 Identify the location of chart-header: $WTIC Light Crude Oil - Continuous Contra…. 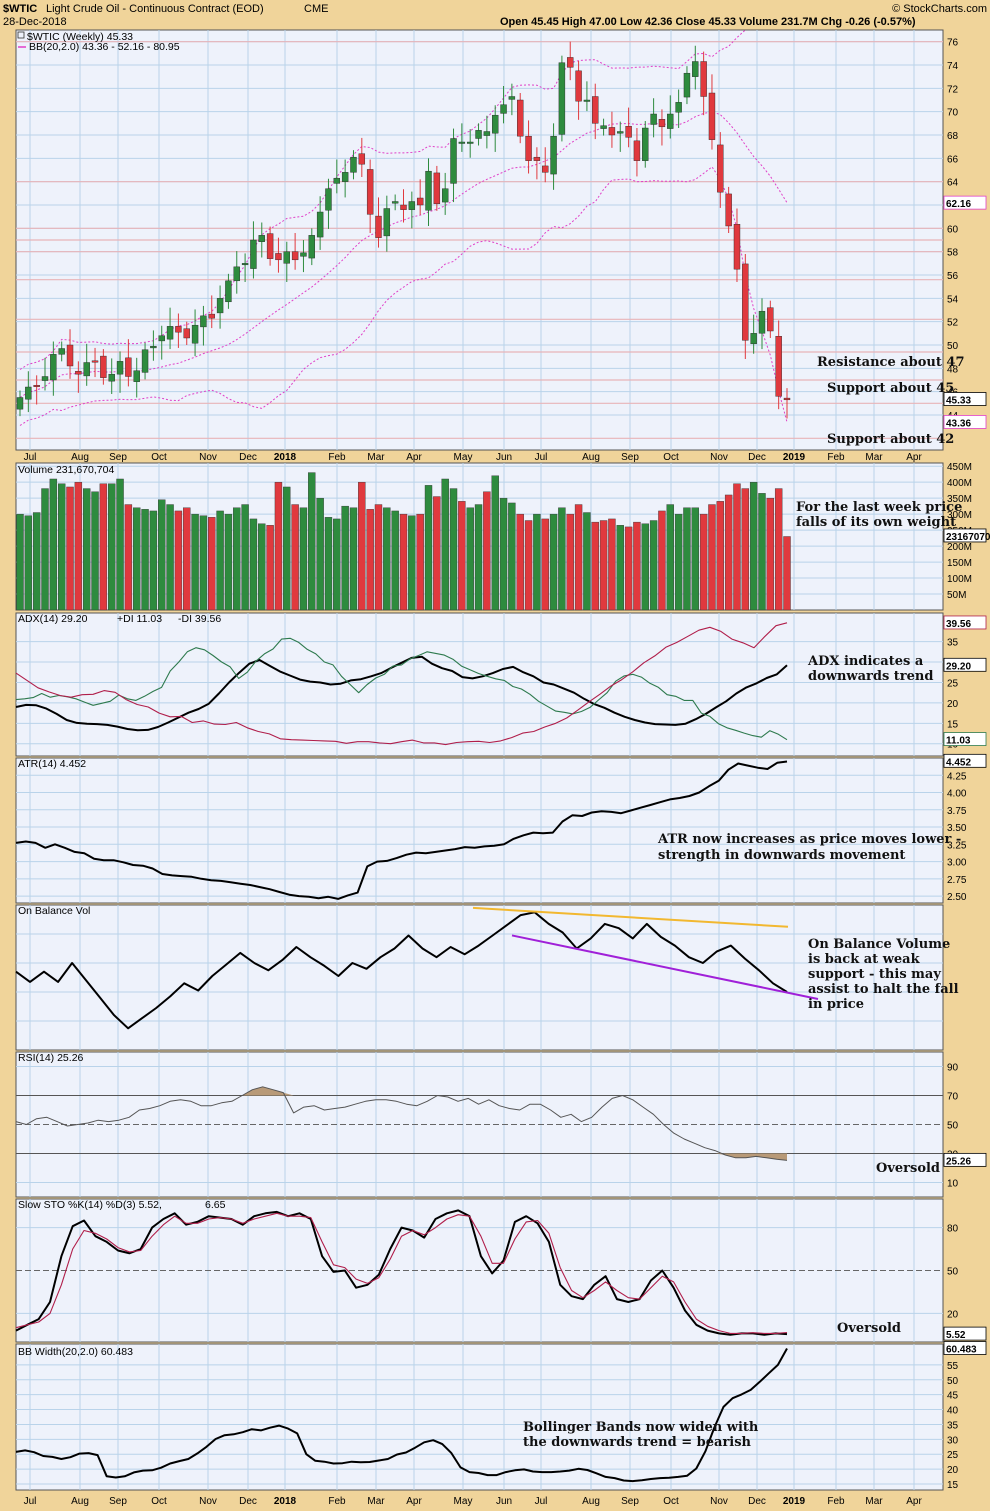
(495, 15).